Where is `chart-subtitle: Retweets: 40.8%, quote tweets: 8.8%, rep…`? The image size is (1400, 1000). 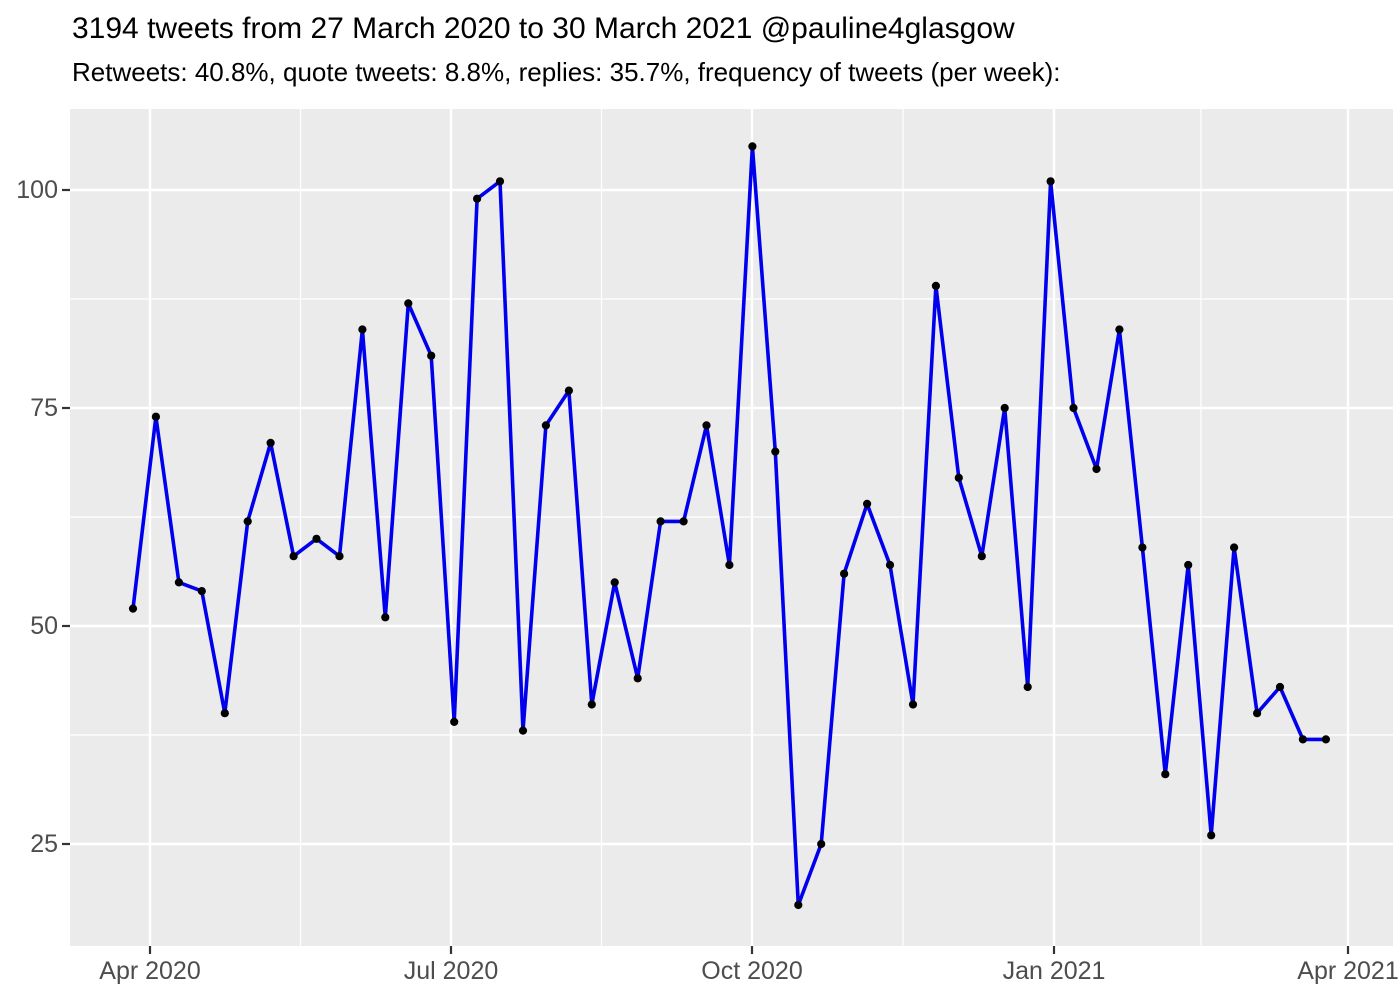
chart-subtitle: Retweets: 40.8%, quote tweets: 8.8%, rep… is located at coordinates (566, 72).